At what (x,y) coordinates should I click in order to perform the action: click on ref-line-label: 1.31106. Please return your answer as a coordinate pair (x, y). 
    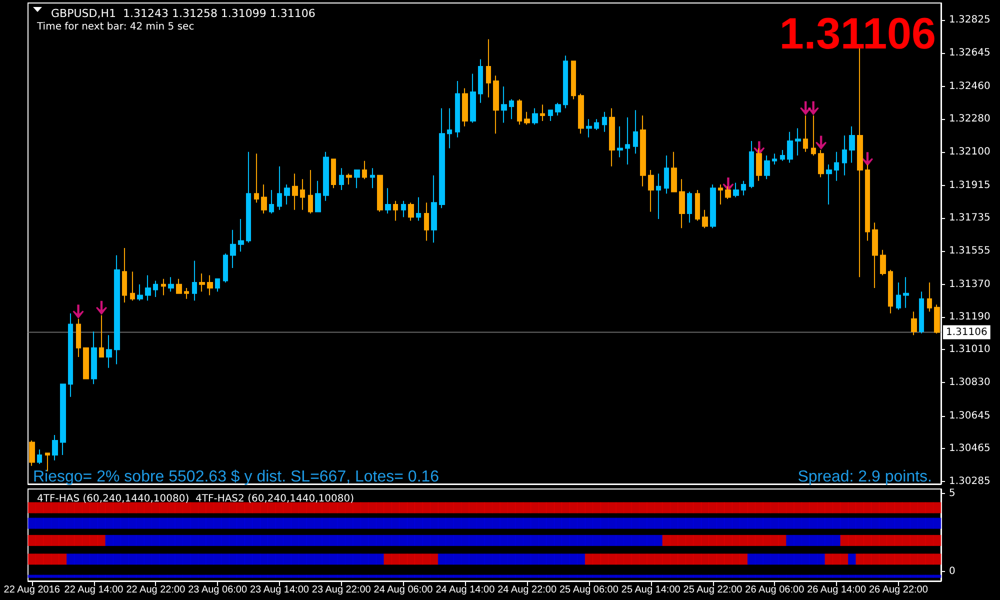
    Looking at the image, I should click on (967, 332).